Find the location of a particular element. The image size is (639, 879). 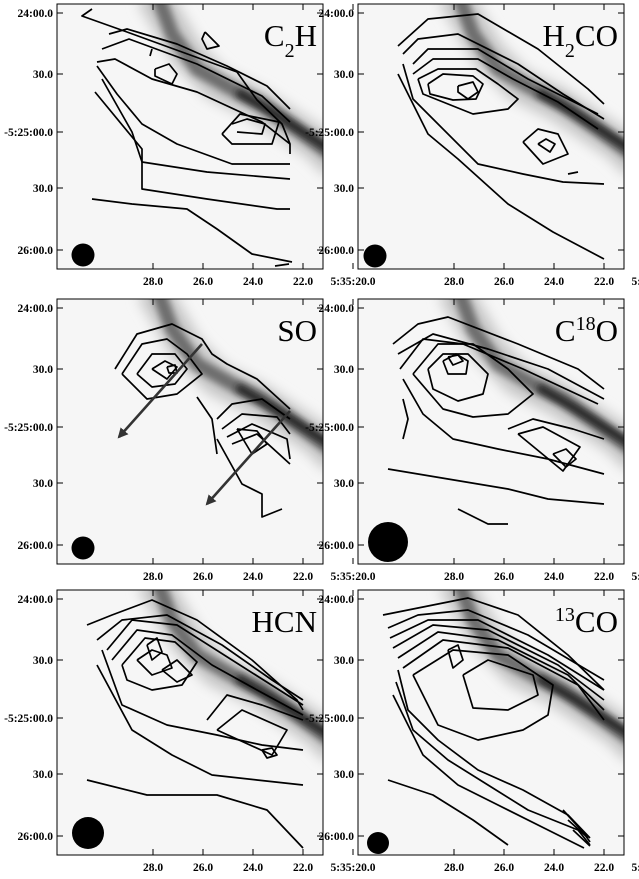

label-c18o: C18O is located at coordinates (586, 330).